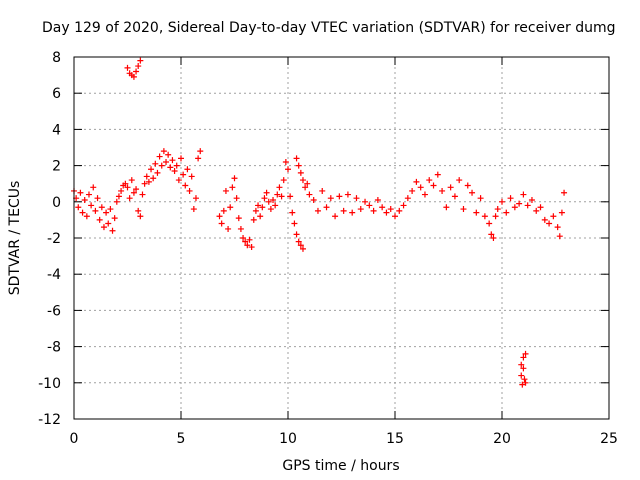 The image size is (640, 480). Describe the element at coordinates (56, 130) in the screenshot. I see `y-tick-label: 4` at that location.